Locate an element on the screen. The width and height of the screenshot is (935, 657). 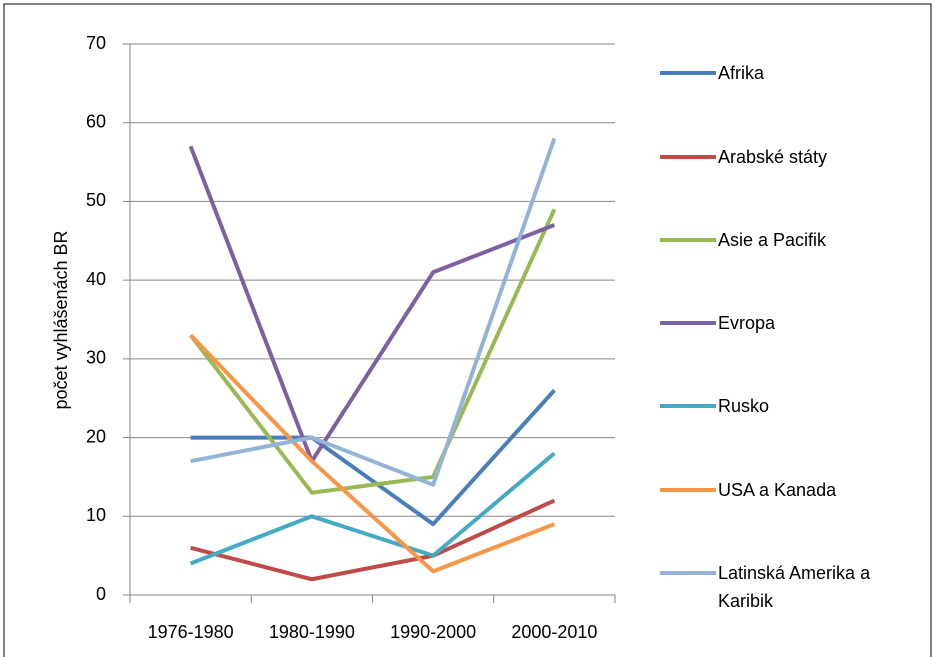
y-tick-label: 0 is located at coordinates (101, 594).